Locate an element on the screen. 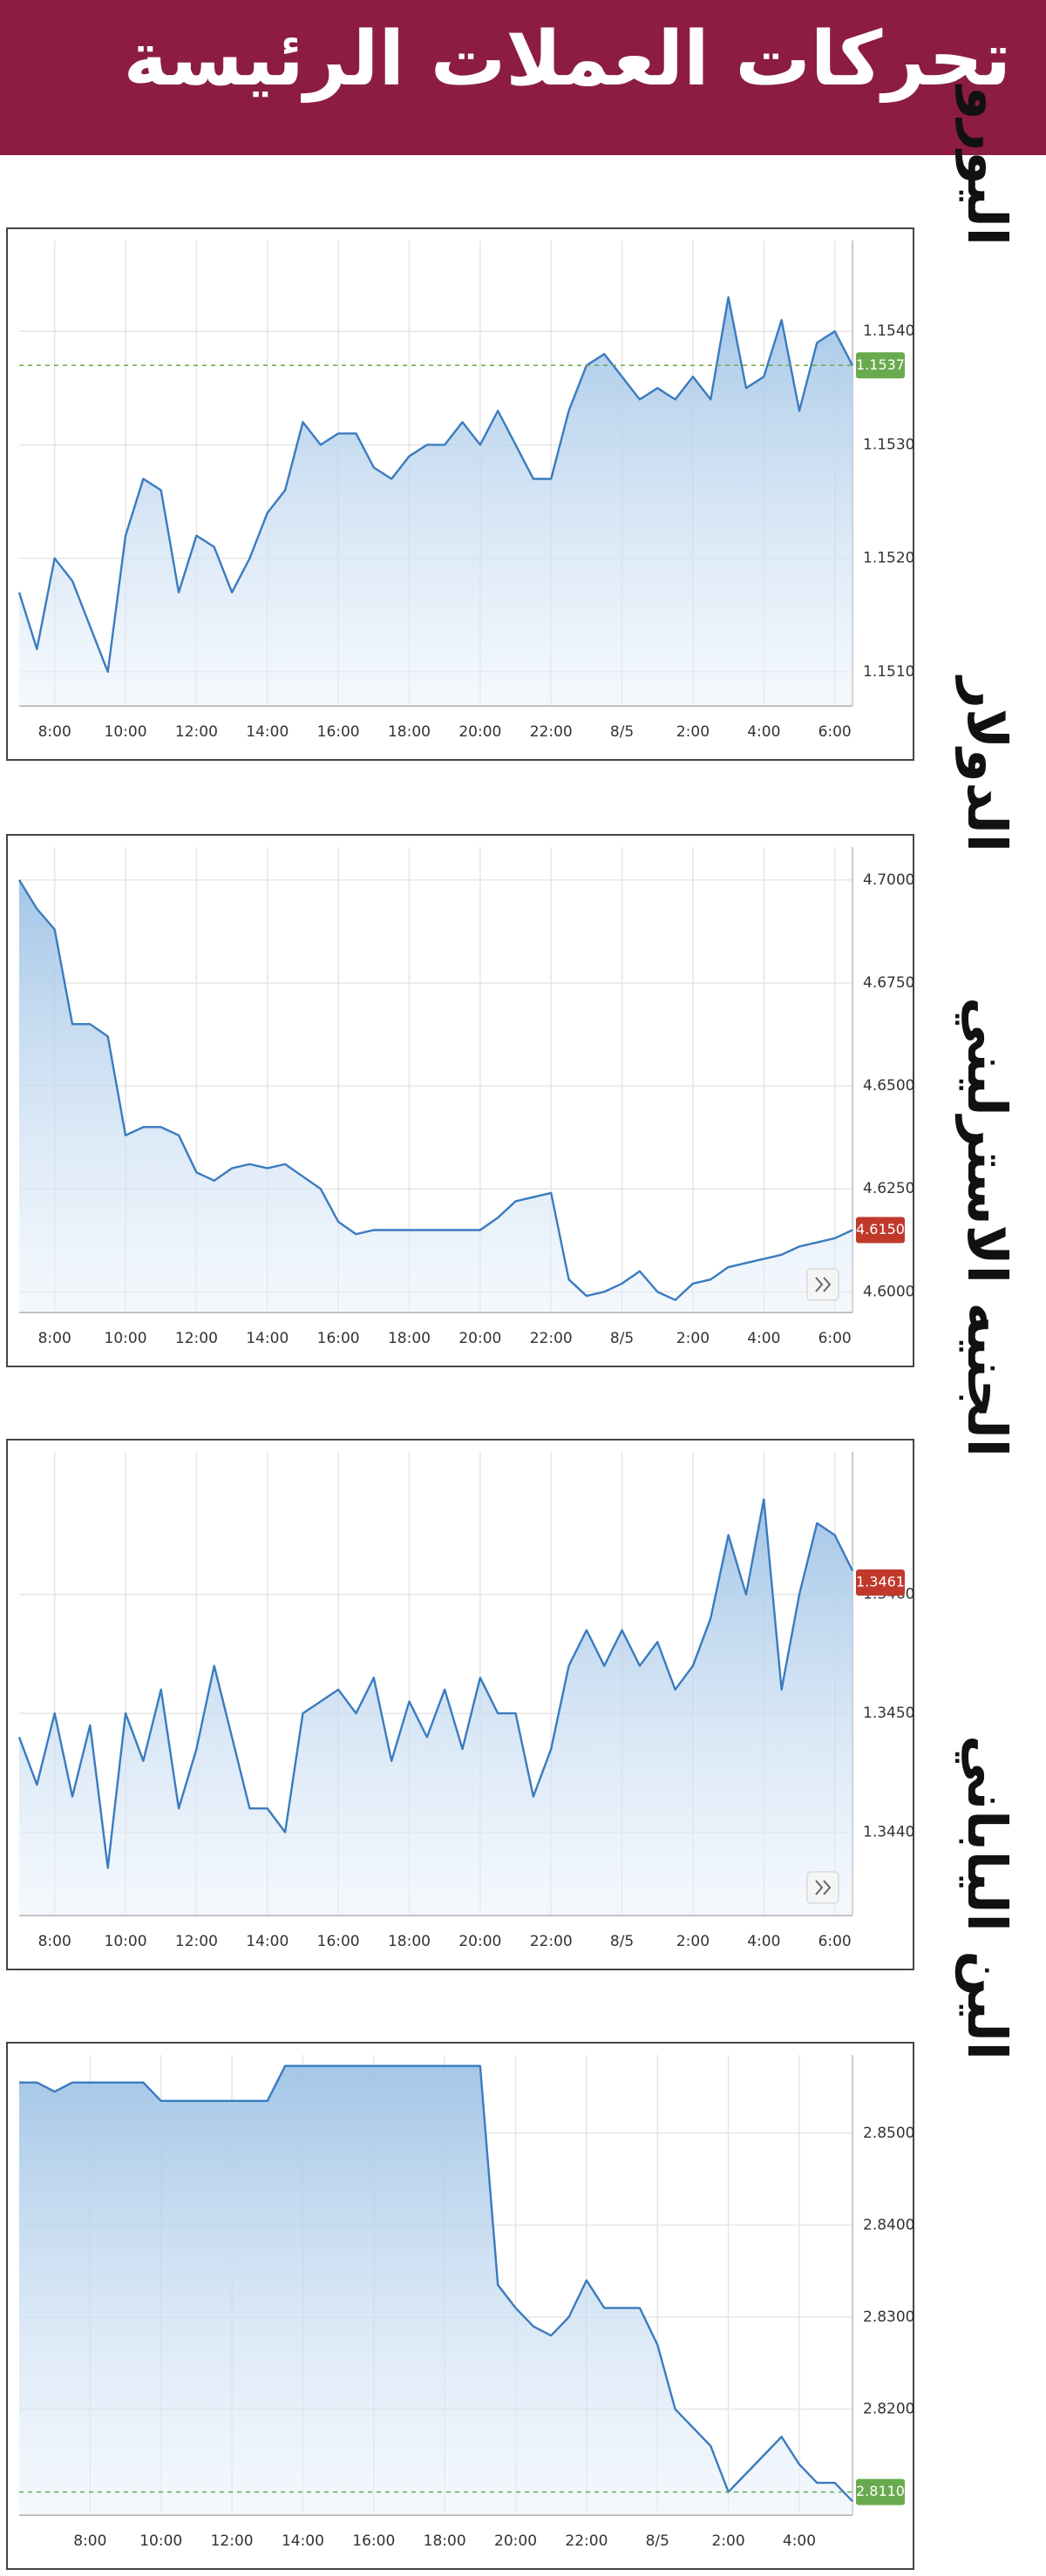 The image size is (1046, 2576). current-label: 1.3461 is located at coordinates (881, 1582).